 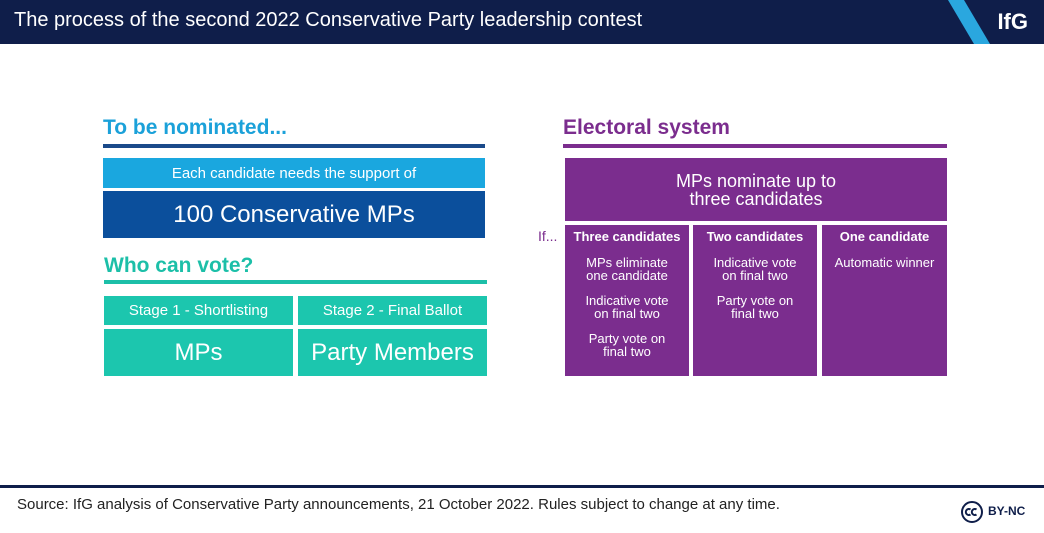 What do you see at coordinates (756, 189) in the screenshot?
I see `first-step-box: MPs nominate up to three candidates` at bounding box center [756, 189].